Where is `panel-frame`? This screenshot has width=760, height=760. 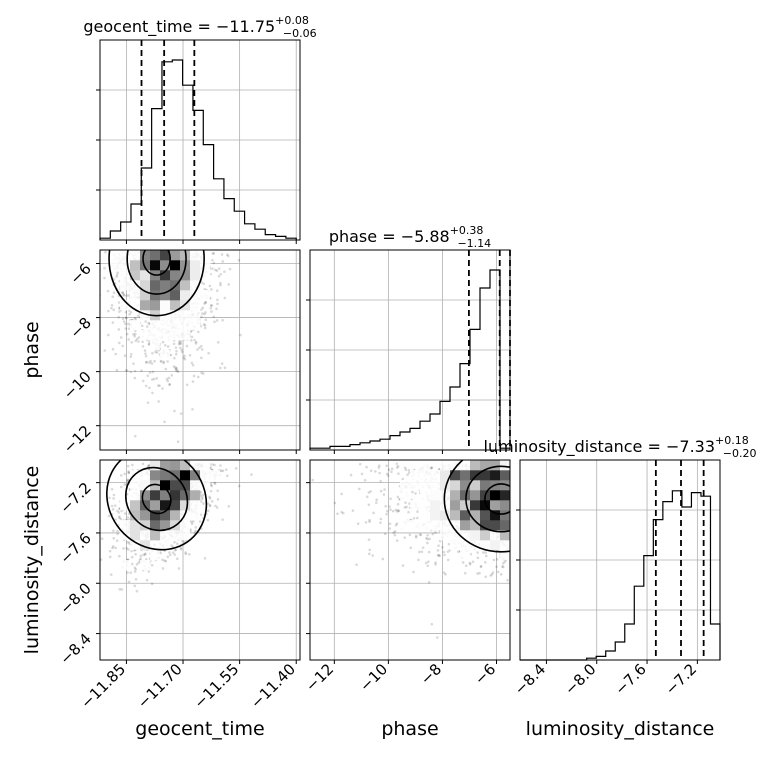
panel-frame is located at coordinates (410, 350).